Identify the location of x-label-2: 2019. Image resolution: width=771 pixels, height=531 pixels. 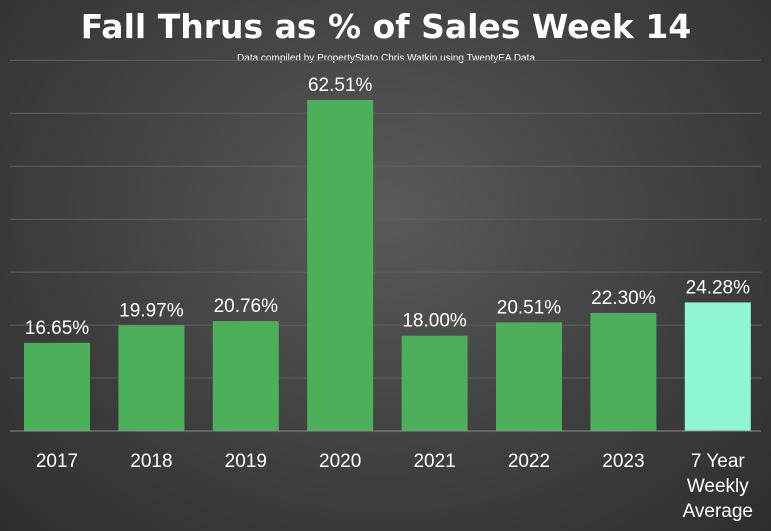
(246, 461).